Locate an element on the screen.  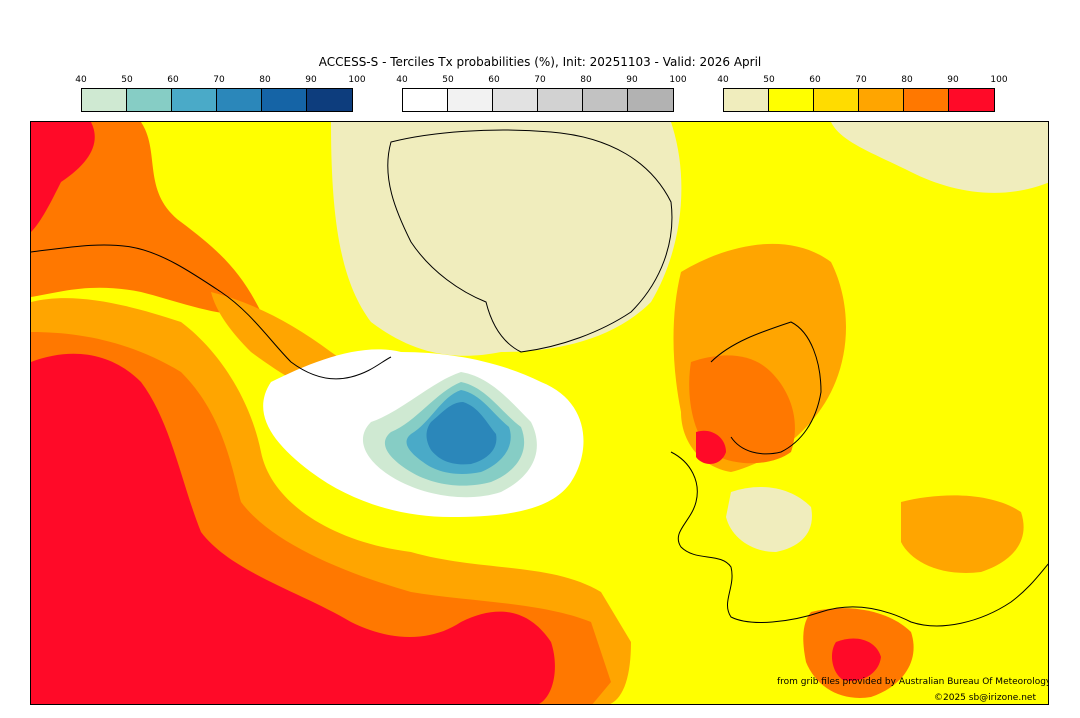
field-40-50-greenland is located at coordinates (506, 239).